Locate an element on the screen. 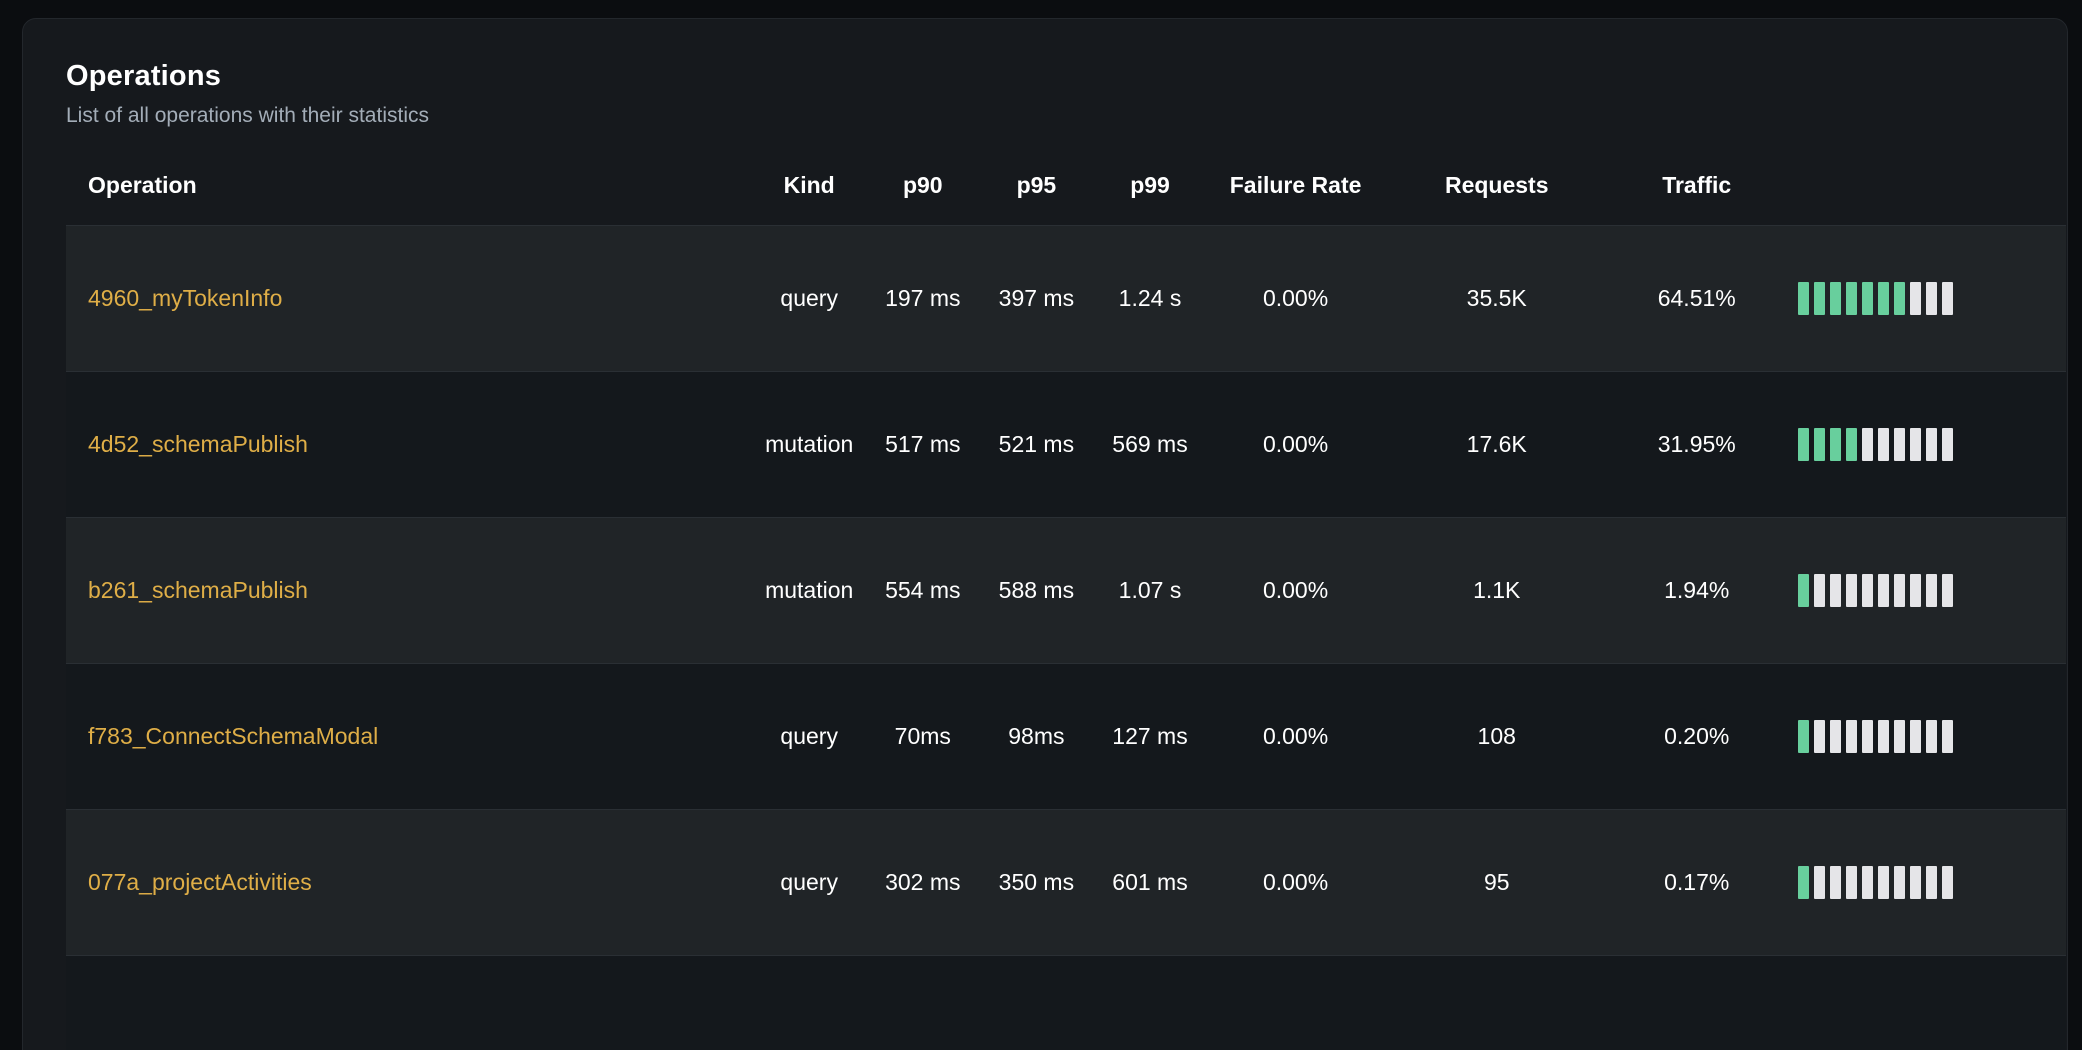 The height and width of the screenshot is (1050, 2082). operation-link: 077a_projectActivities is located at coordinates (200, 882).